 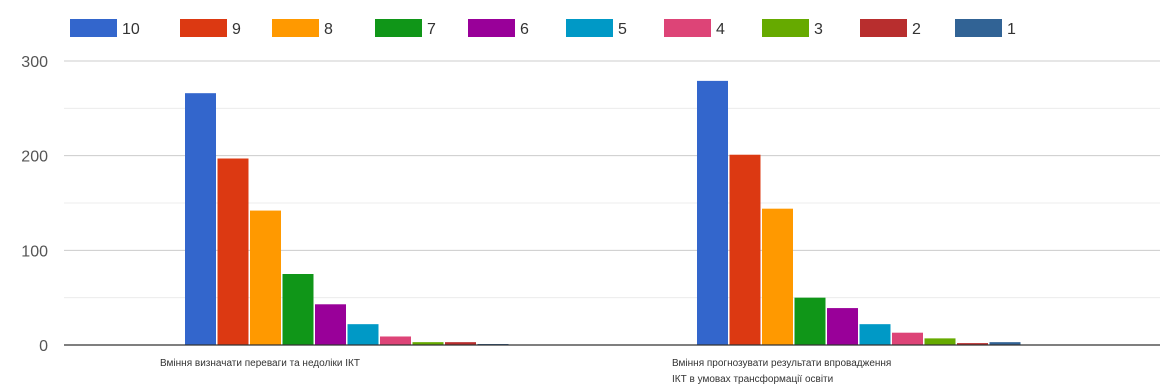 What do you see at coordinates (34, 251) in the screenshot?
I see `y-tick-label: 100` at bounding box center [34, 251].